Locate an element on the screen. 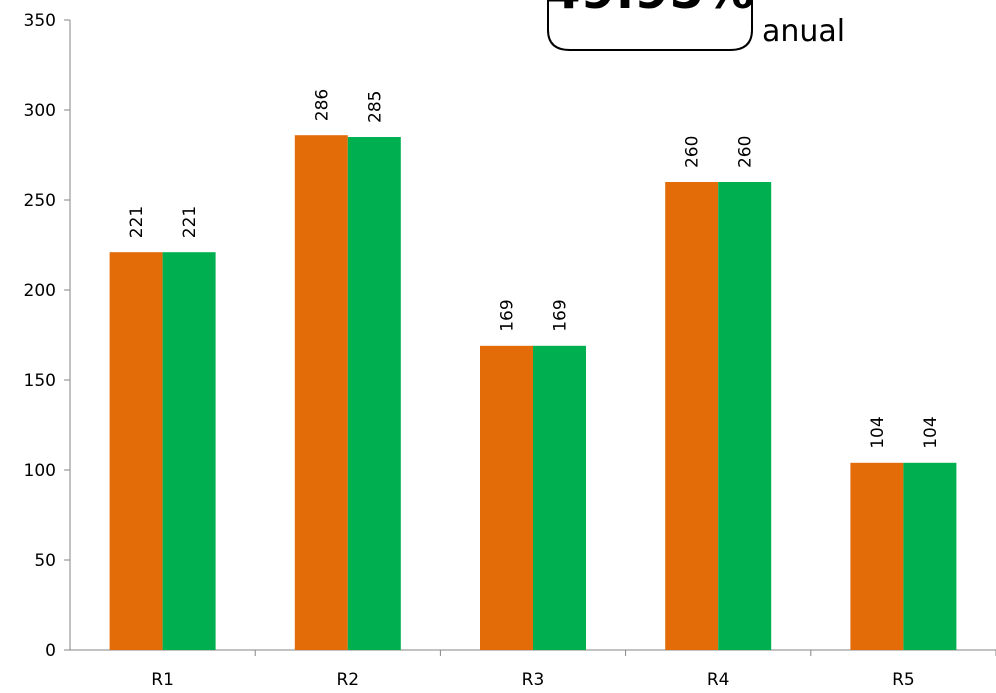 Image resolution: width=996 pixels, height=693 pixels. callout-text: anual is located at coordinates (803, 31).